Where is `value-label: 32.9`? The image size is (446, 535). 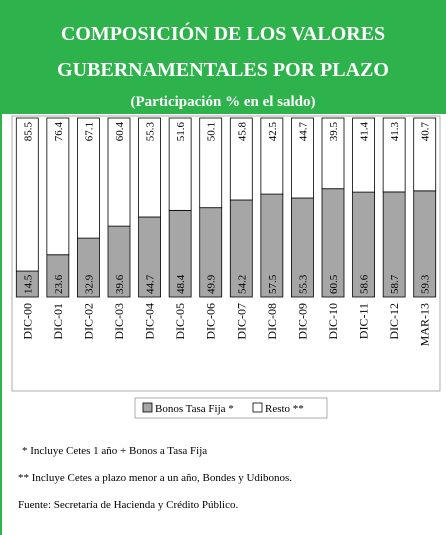
value-label: 32.9 is located at coordinates (89, 284).